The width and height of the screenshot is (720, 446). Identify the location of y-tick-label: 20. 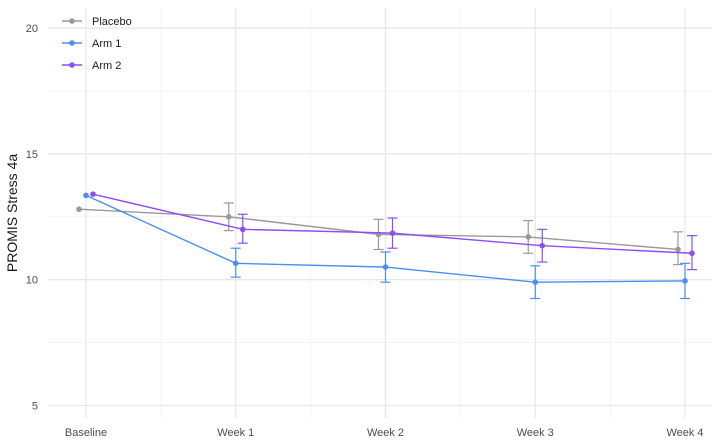
(32, 29).